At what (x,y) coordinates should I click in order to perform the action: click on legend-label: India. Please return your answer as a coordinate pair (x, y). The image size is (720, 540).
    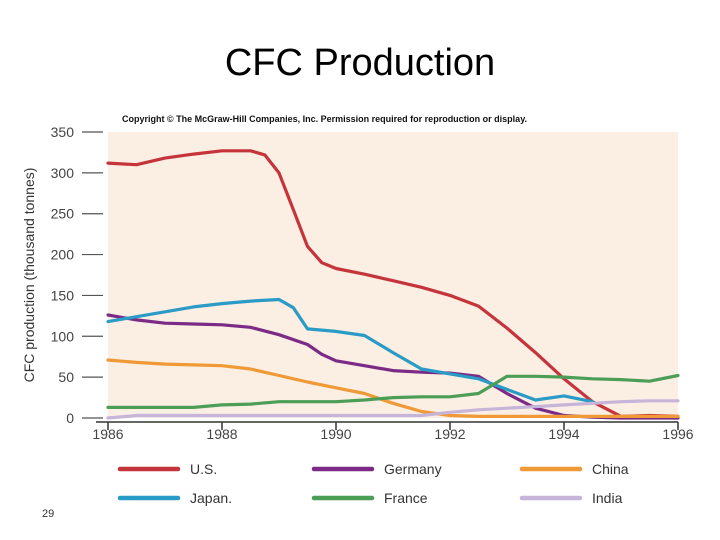
    Looking at the image, I should click on (607, 498).